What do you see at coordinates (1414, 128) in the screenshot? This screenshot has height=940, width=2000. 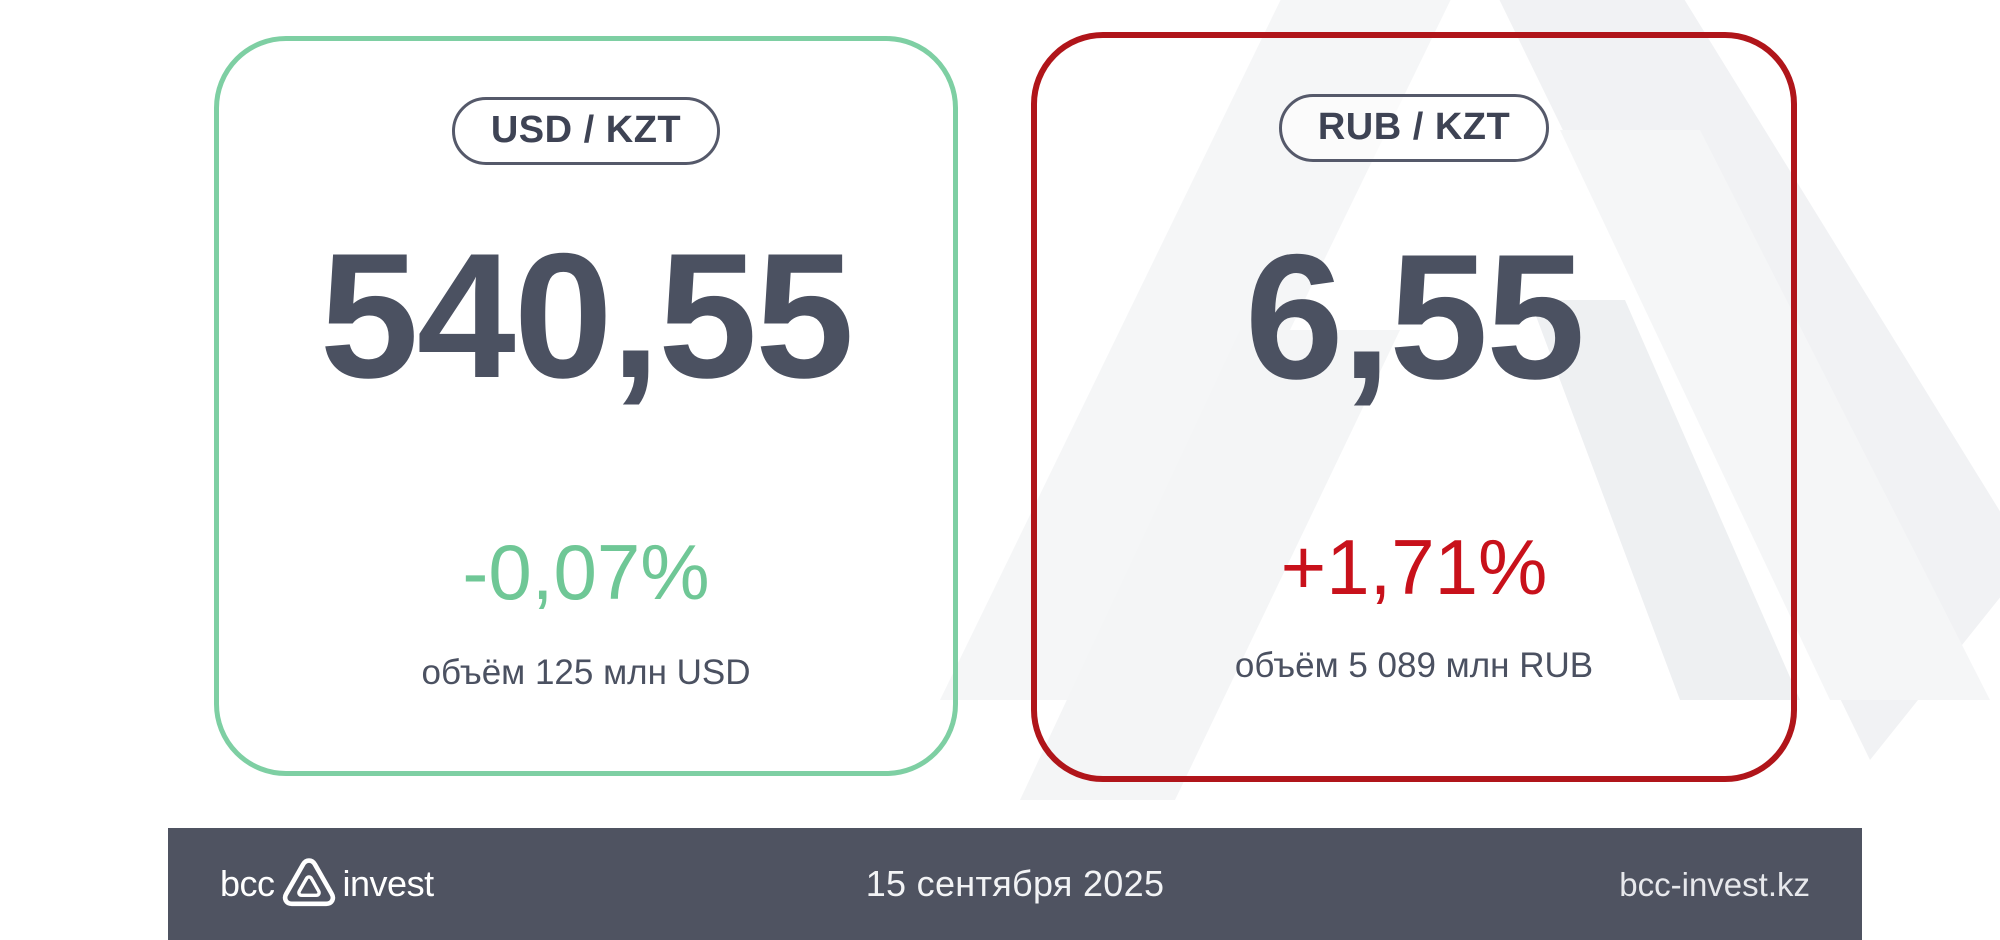 I see `currency-pair-badge: RUB / KZT` at bounding box center [1414, 128].